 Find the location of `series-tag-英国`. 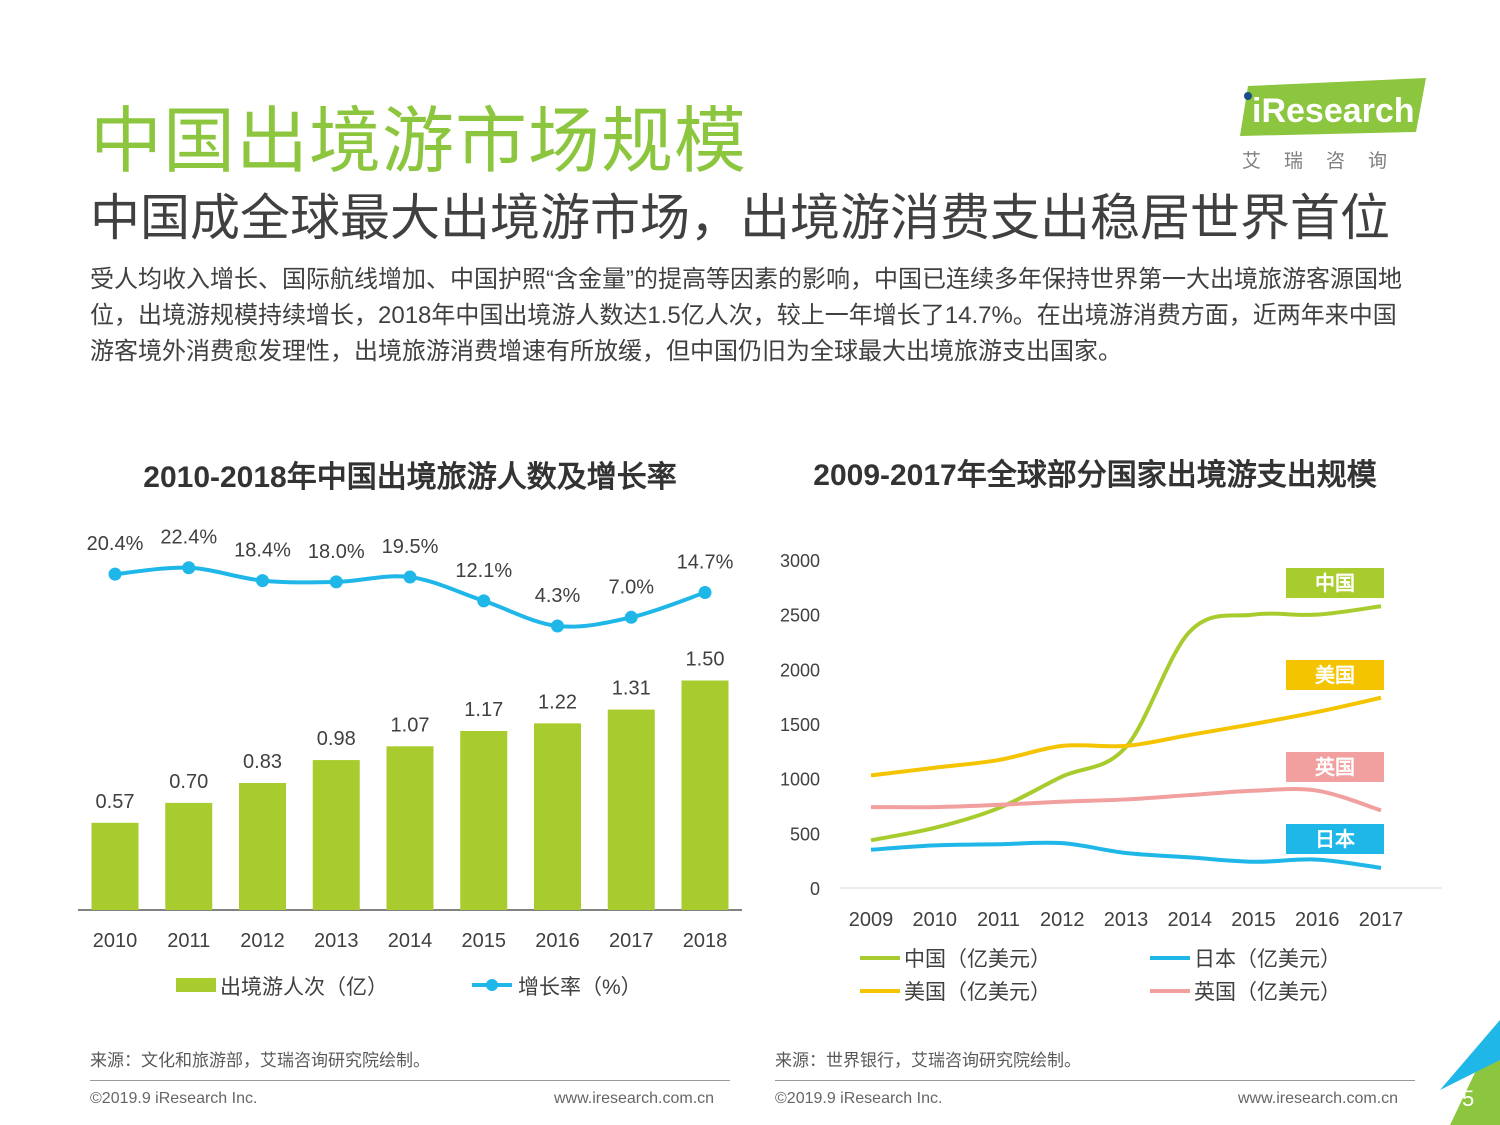

series-tag-英国 is located at coordinates (1335, 767).